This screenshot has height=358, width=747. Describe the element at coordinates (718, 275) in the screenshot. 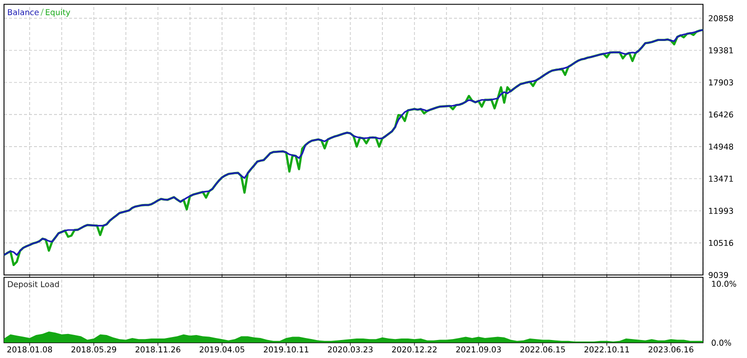

I see `y-tick-label: 9039` at that location.